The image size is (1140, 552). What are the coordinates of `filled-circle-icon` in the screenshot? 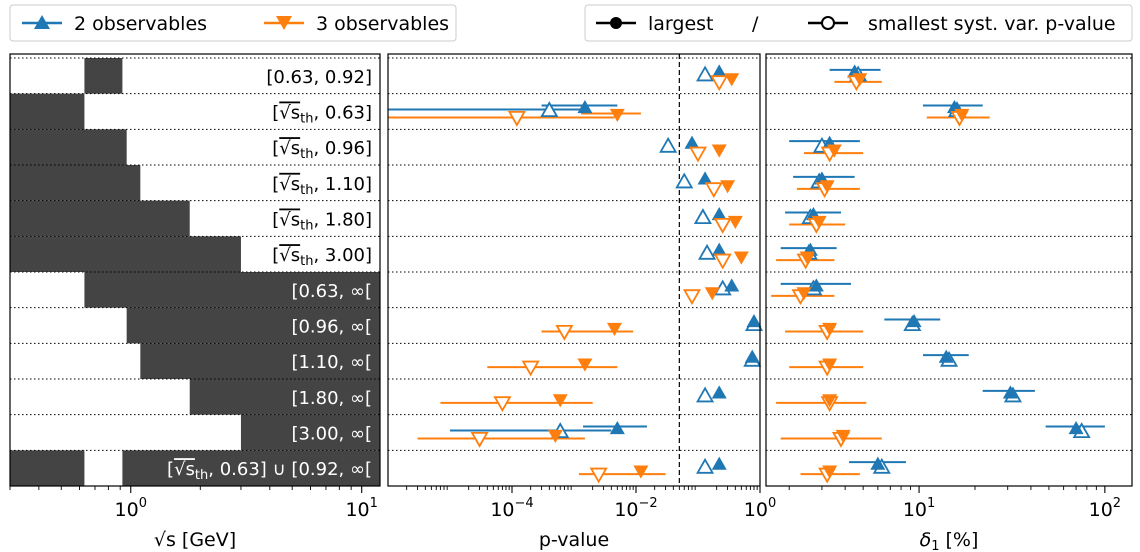 It's located at (616, 23).